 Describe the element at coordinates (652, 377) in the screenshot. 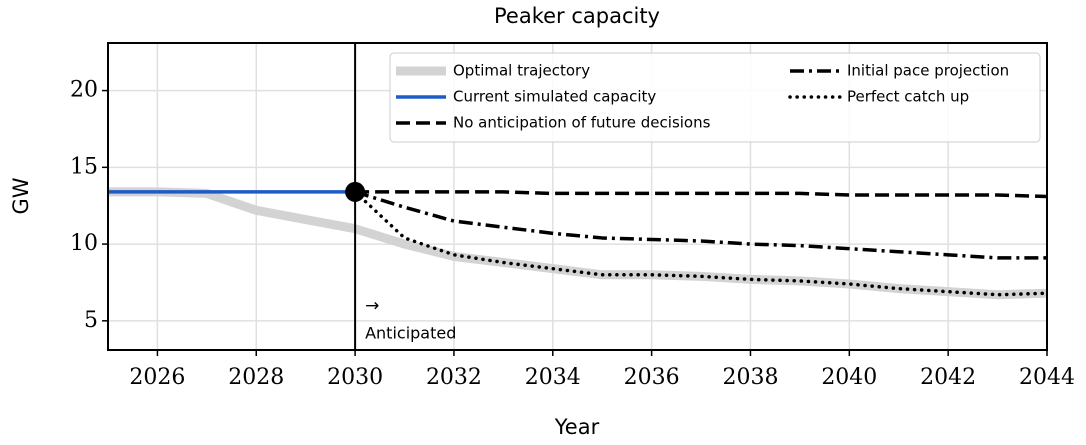

I see `x-tick-label: 2036` at that location.